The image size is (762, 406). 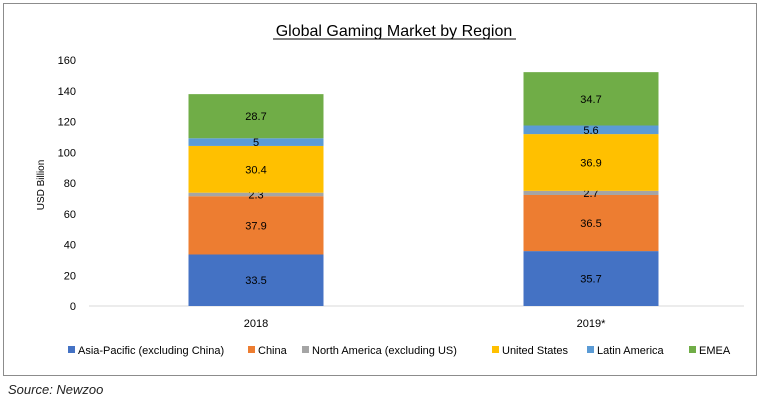 I want to click on y-axis-title: USD Billion, so click(x=41, y=185).